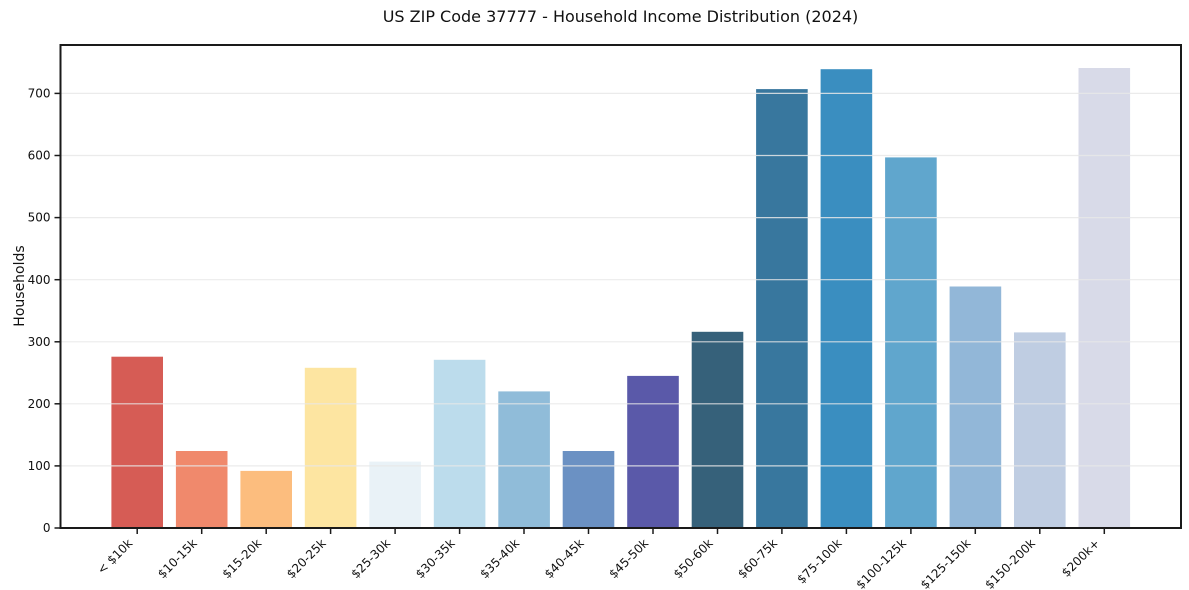 The height and width of the screenshot is (590, 1189). Describe the element at coordinates (1010, 563) in the screenshot. I see `x-tick-label: $150-200k` at that location.